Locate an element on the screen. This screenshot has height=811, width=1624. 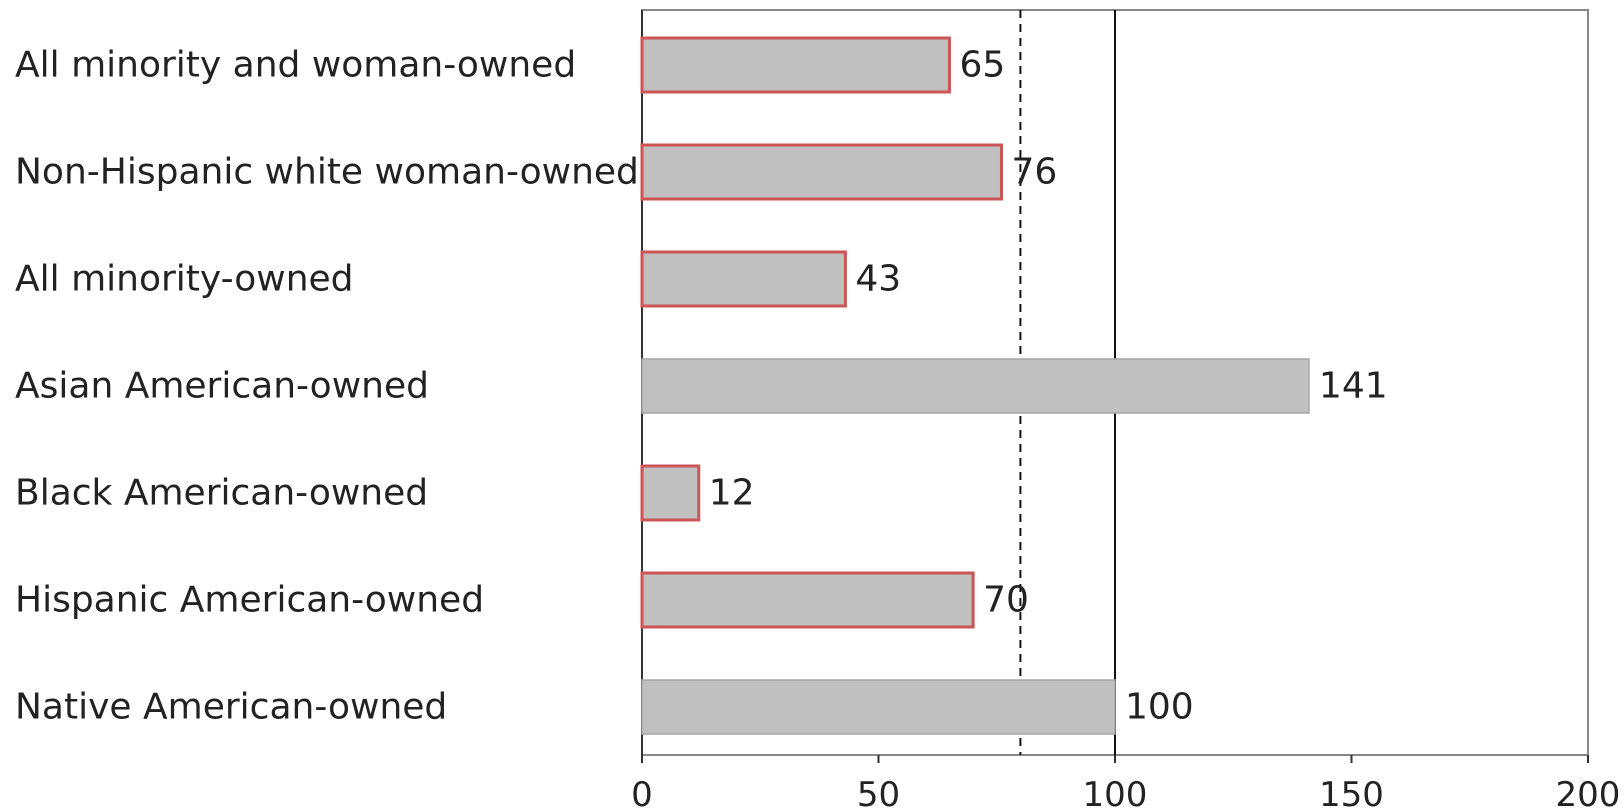
bar-all-minority-owned is located at coordinates (743, 279).